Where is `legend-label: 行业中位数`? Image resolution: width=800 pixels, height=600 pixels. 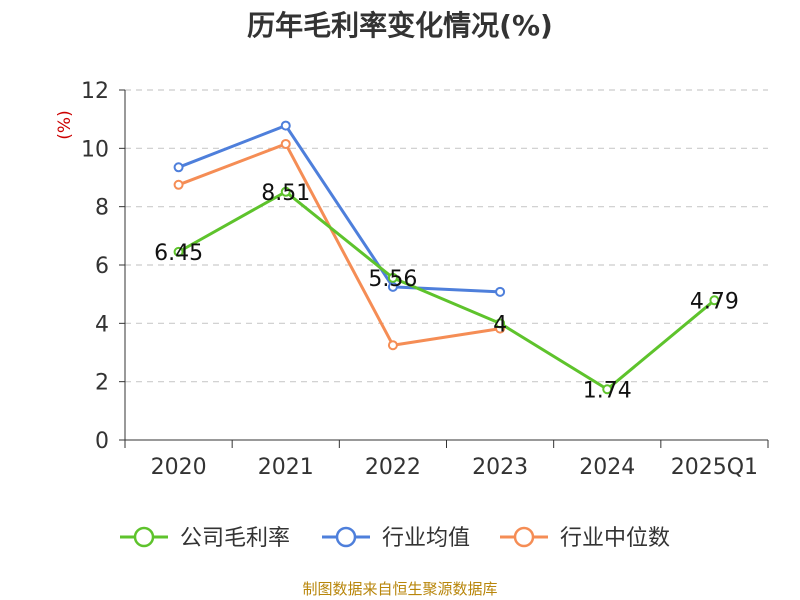
legend-label: 行业中位数 is located at coordinates (615, 538).